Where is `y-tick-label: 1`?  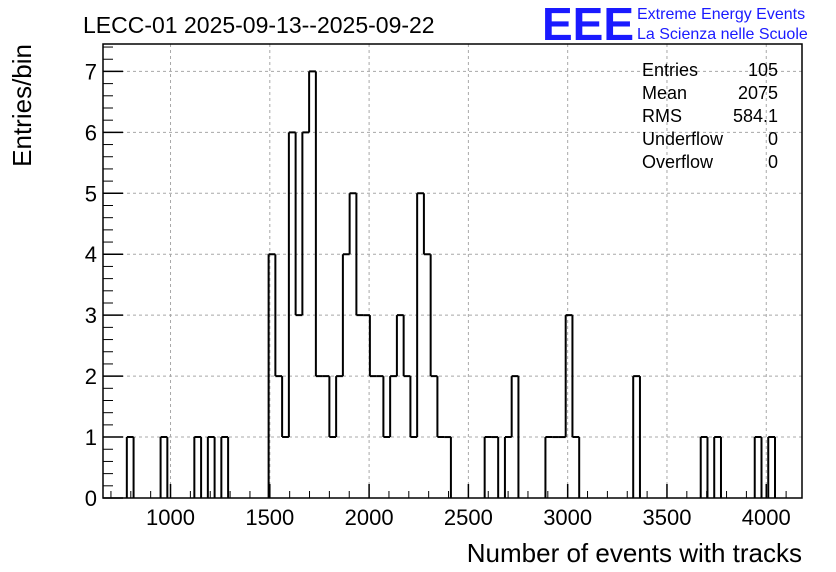 y-tick-label: 1 is located at coordinates (91, 437).